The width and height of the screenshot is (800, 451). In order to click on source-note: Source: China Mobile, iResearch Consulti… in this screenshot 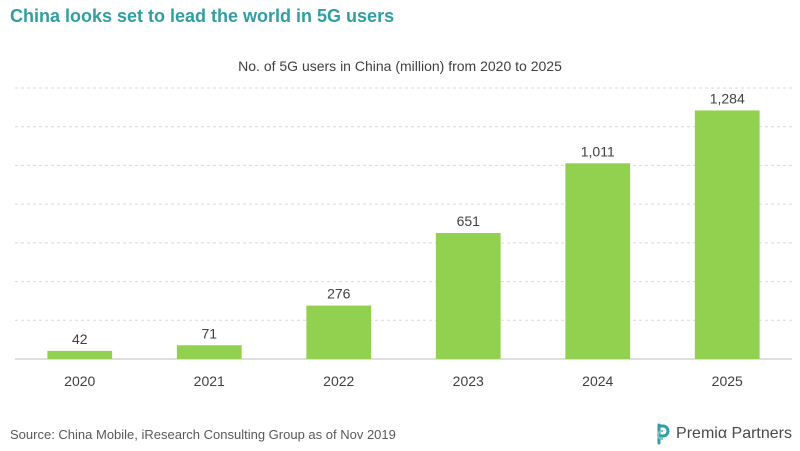, I will do `click(203, 434)`.